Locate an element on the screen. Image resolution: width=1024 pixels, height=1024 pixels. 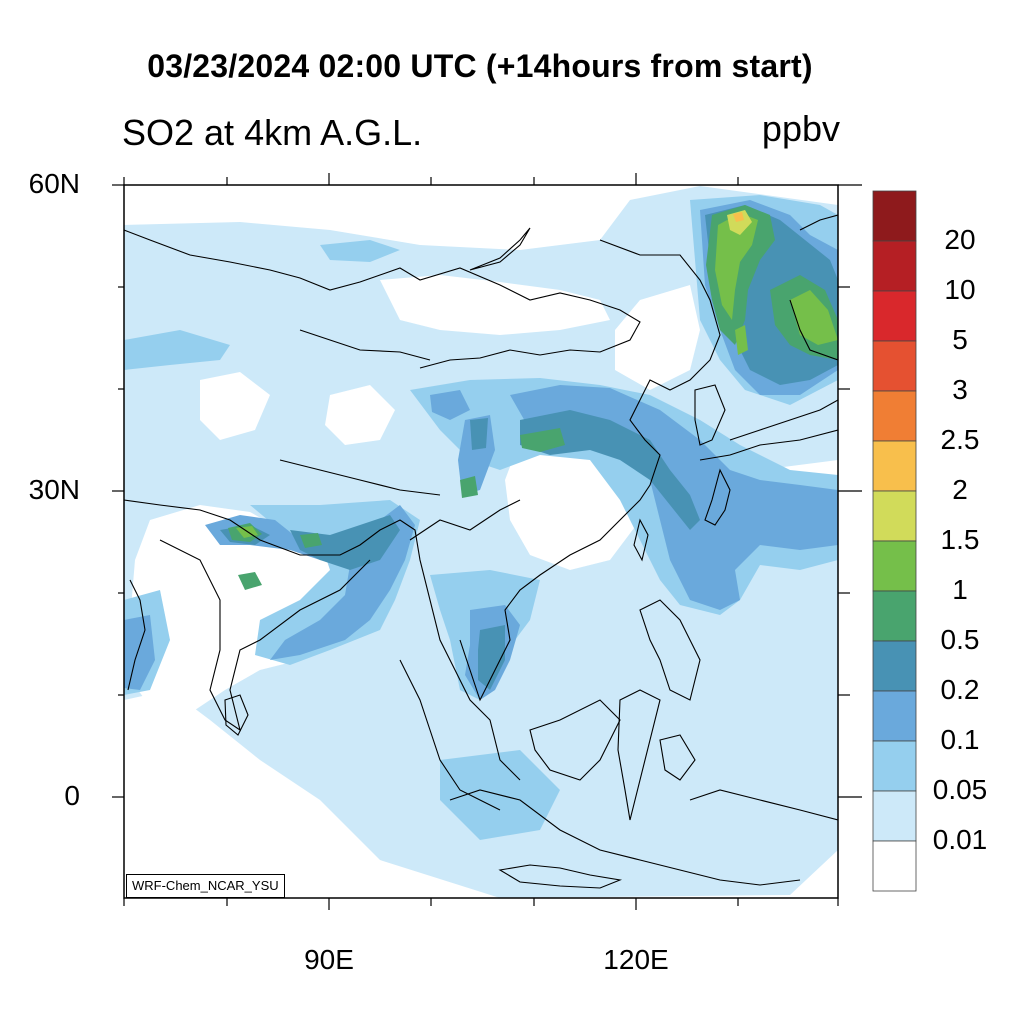
lat-label-60n: 60N is located at coordinates (54, 183).